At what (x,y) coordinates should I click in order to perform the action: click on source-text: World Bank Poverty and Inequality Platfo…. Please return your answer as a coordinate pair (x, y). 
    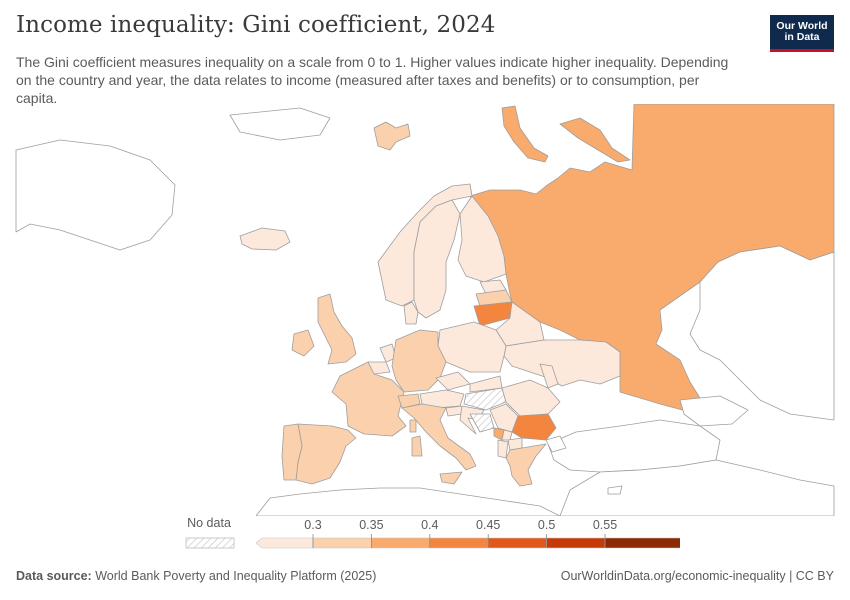
    Looking at the image, I should click on (236, 576).